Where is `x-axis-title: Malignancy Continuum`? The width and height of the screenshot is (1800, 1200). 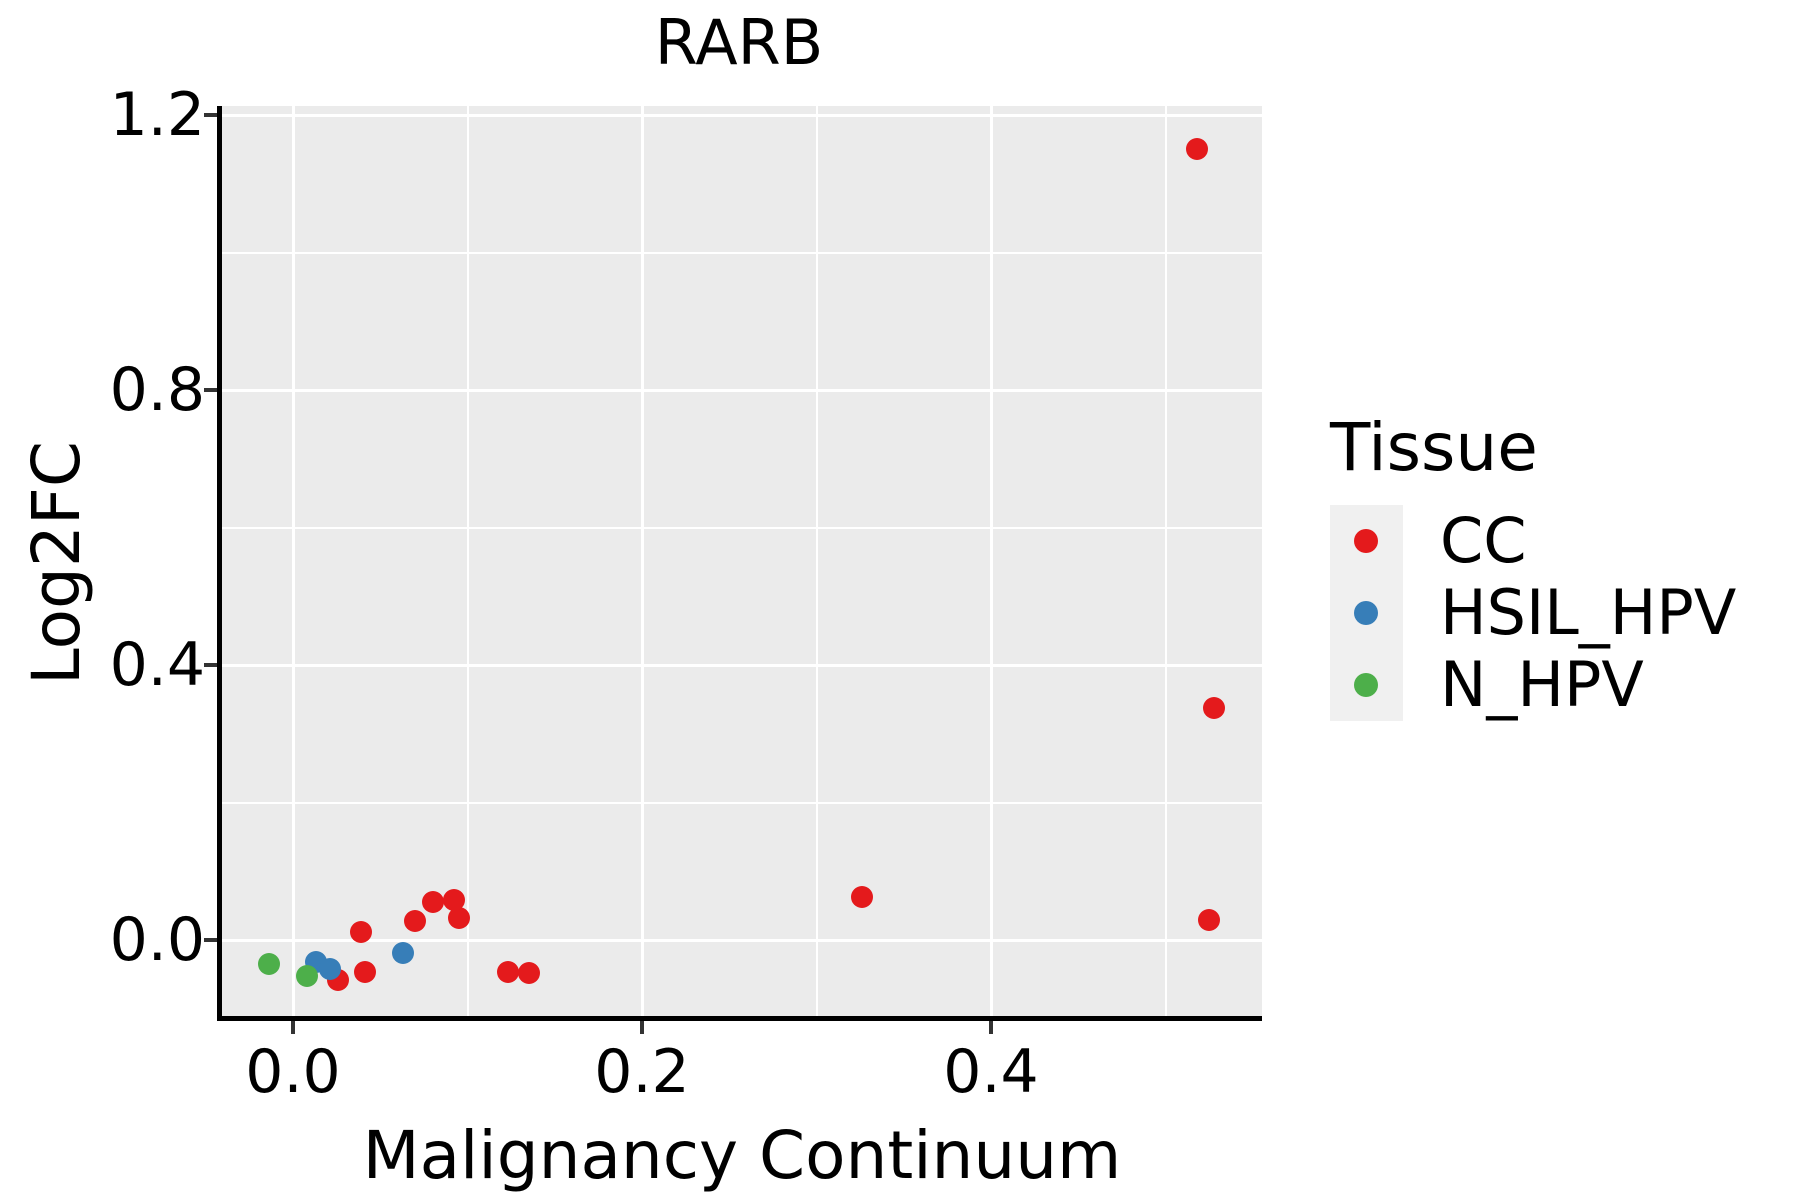
x-axis-title: Malignancy Continuum is located at coordinates (742, 1155).